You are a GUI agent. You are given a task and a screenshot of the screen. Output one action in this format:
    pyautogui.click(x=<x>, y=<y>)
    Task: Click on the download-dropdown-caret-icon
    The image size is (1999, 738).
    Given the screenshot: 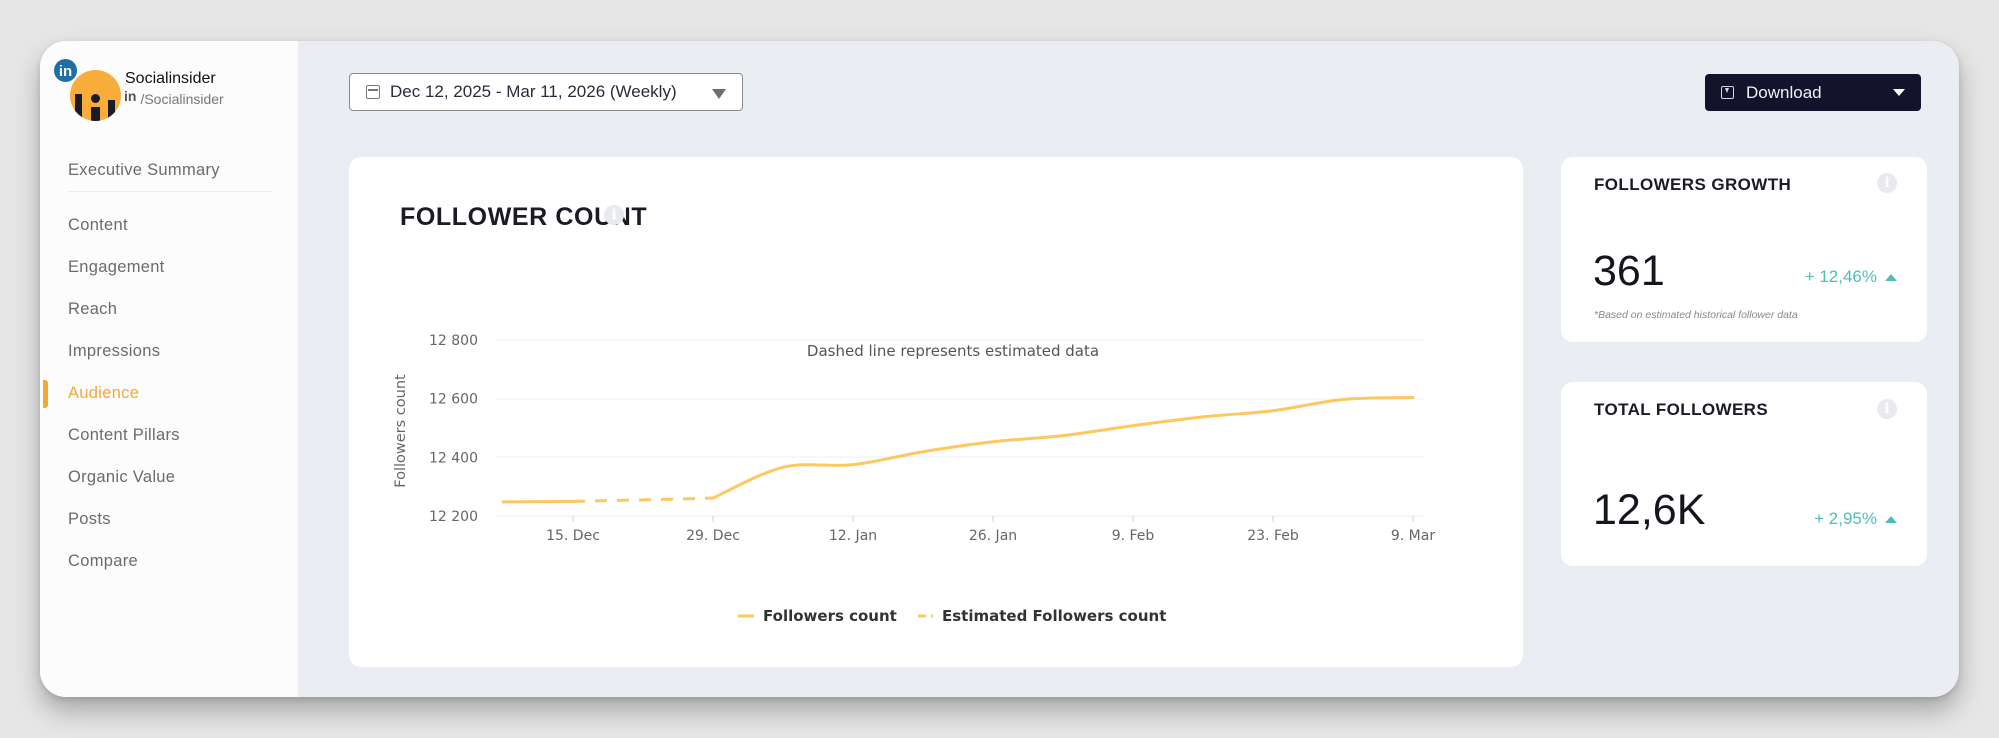 What is the action you would take?
    pyautogui.click(x=1899, y=92)
    